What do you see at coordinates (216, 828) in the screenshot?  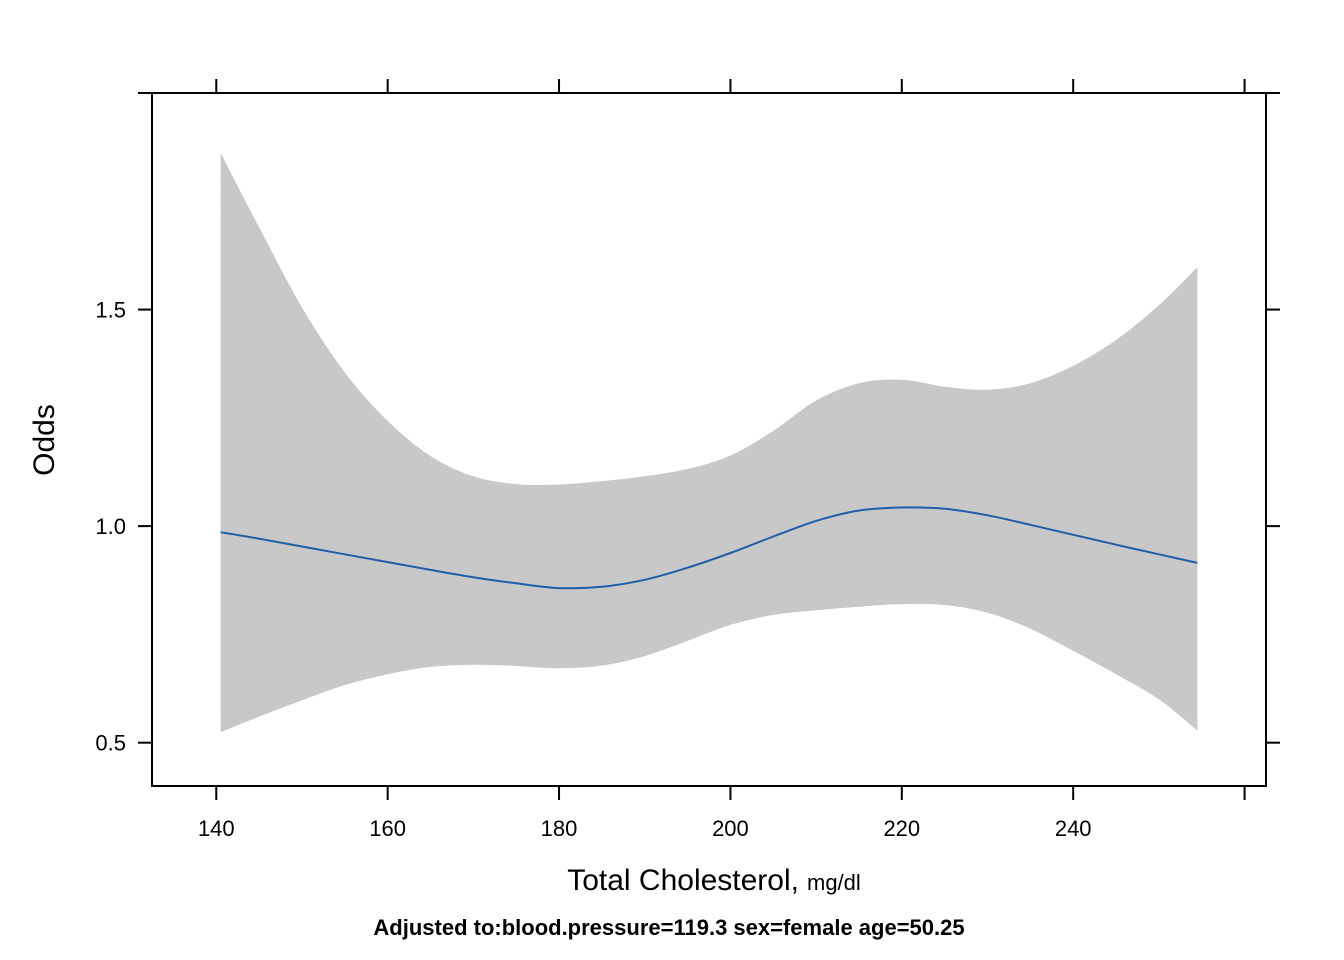 I see `x-tick-label: 140` at bounding box center [216, 828].